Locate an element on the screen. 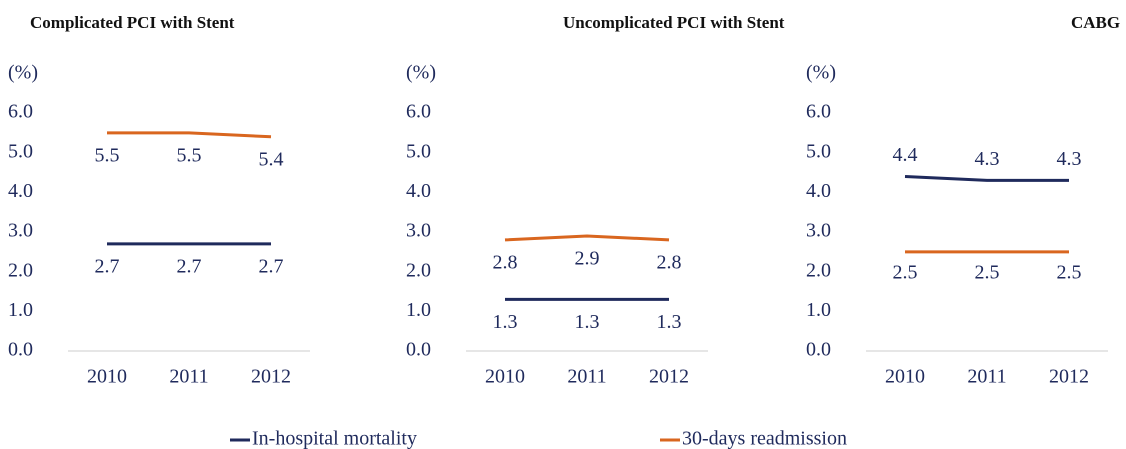 This screenshot has height=449, width=1126. legend-label: 30-days readmission is located at coordinates (764, 438).